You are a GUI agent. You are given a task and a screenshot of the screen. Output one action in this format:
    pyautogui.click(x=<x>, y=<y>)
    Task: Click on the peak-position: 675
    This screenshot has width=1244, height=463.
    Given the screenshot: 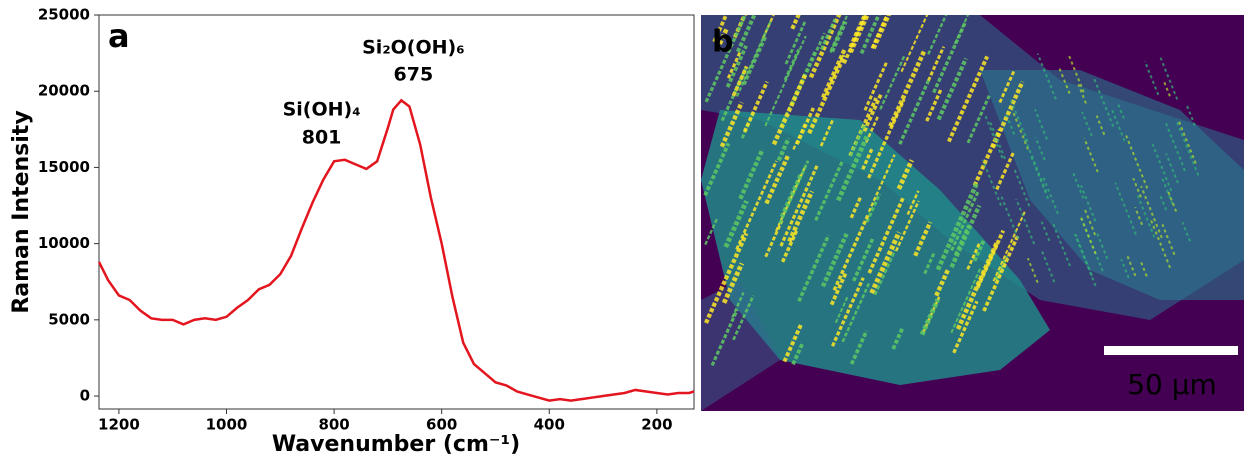 What is the action you would take?
    pyautogui.click(x=414, y=75)
    